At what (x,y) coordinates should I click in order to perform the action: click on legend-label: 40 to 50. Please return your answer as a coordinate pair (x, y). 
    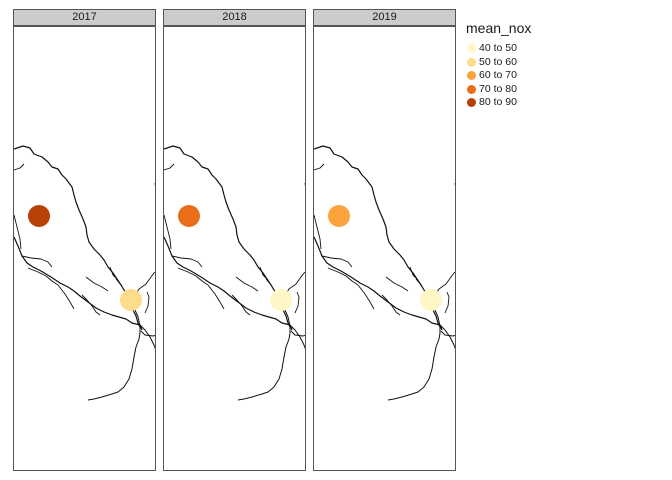
    Looking at the image, I should click on (498, 48).